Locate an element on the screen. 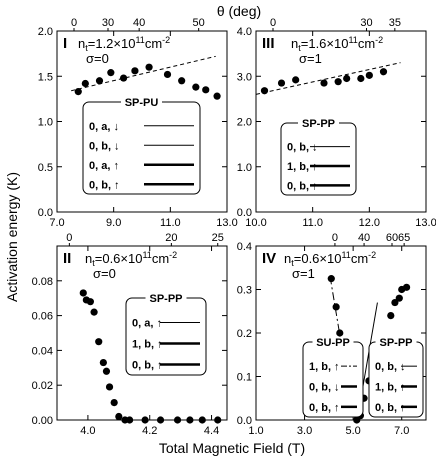 This screenshot has width=436, height=459. x-tick-label: 4.0 is located at coordinates (87, 431).